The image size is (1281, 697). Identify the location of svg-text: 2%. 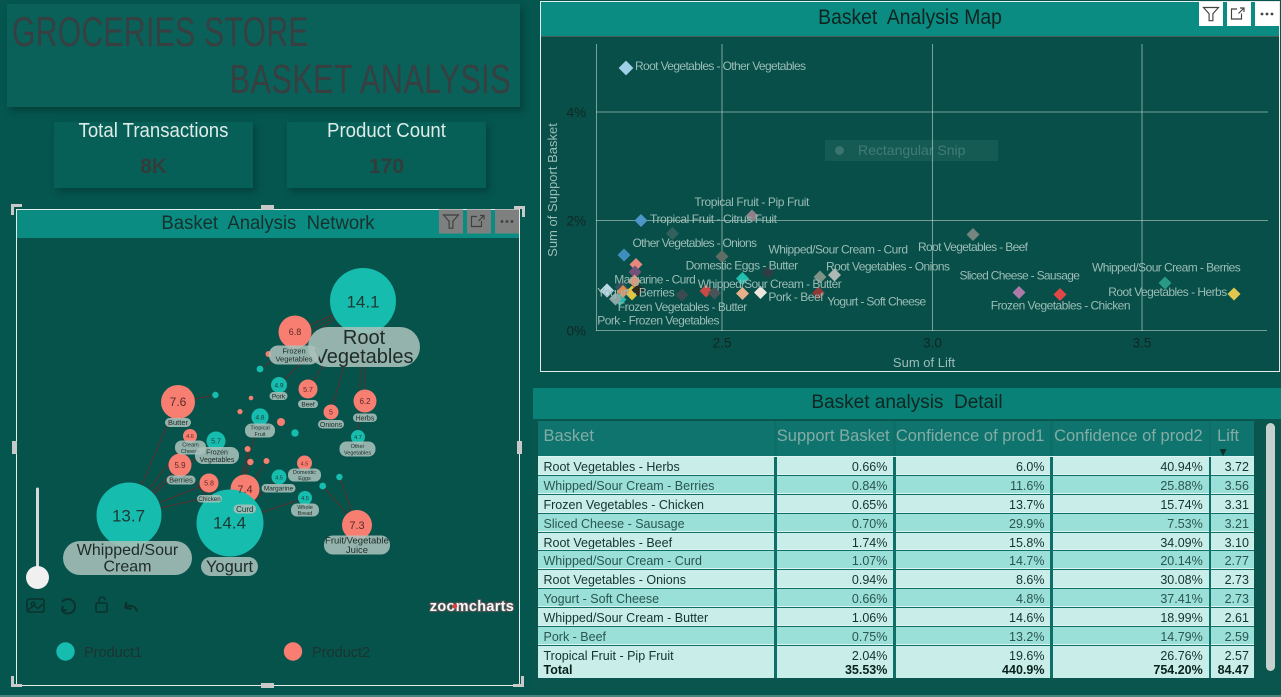
(576, 221).